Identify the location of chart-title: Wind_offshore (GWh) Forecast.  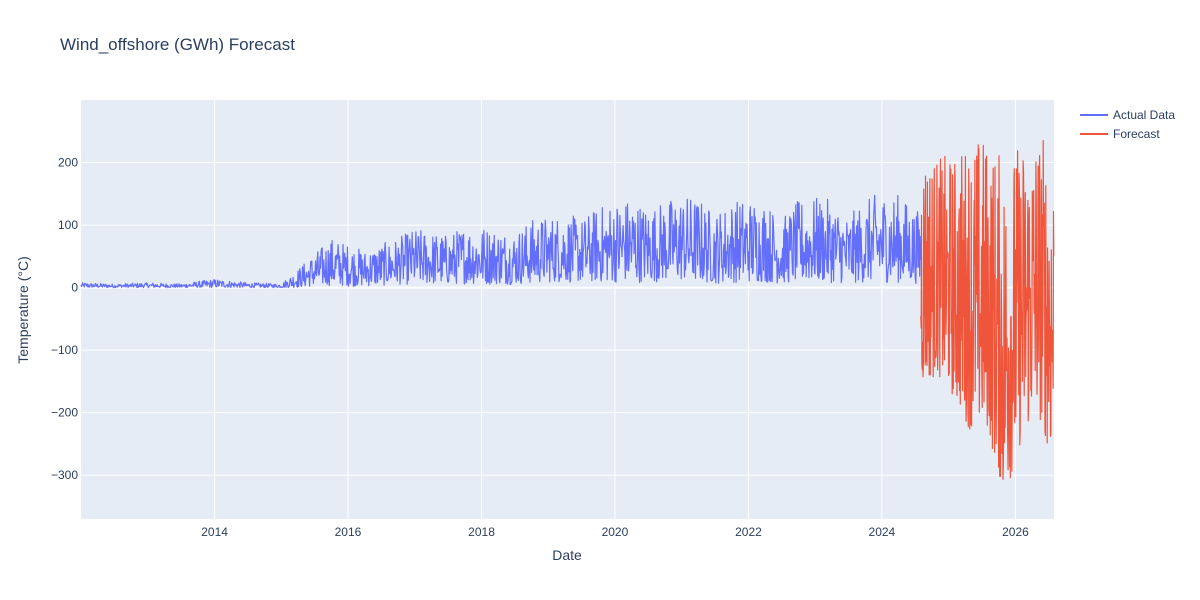
(177, 44).